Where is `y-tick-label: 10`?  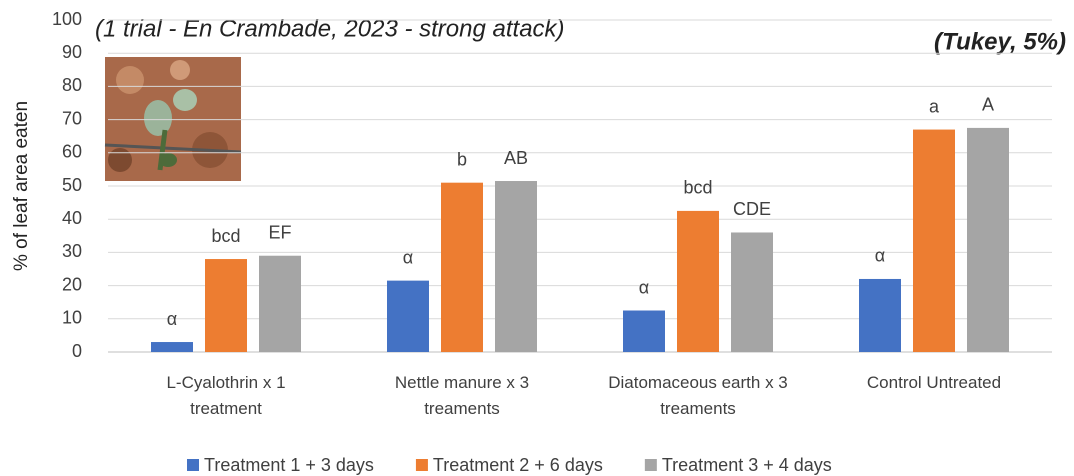
y-tick-label: 10 is located at coordinates (72, 318).